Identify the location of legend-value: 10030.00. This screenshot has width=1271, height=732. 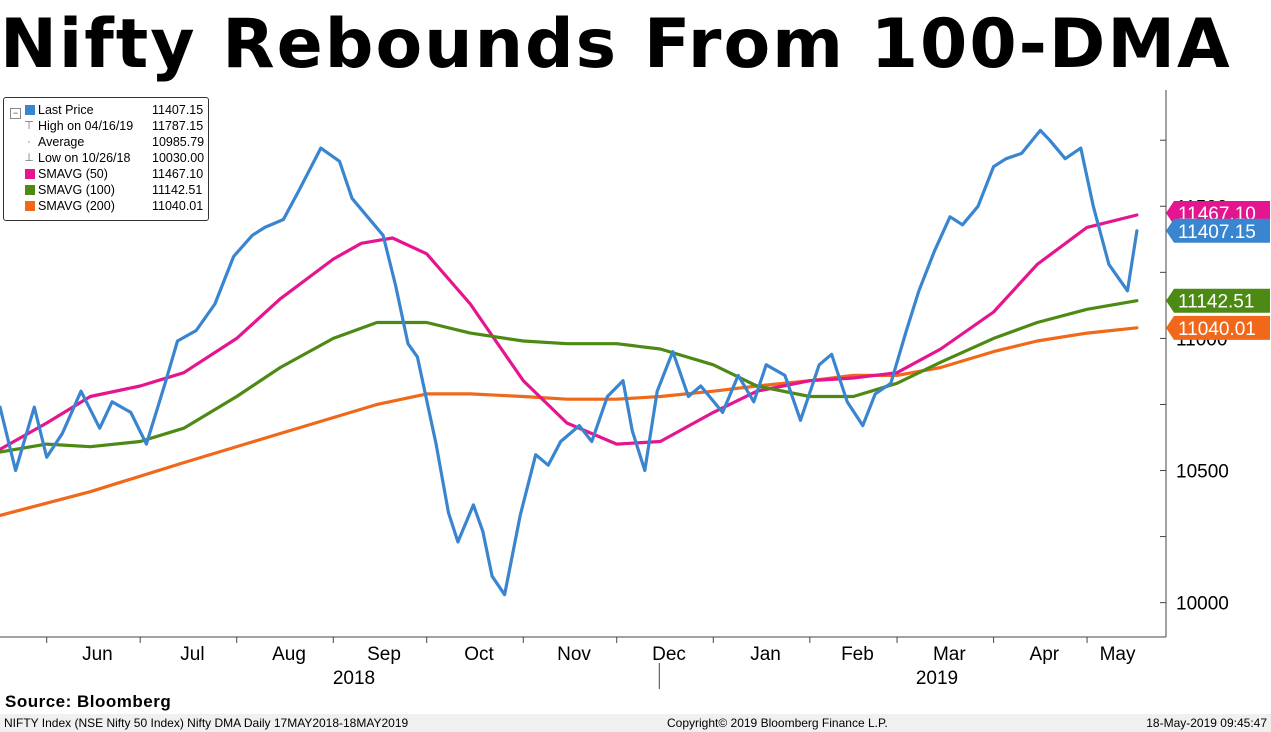
(178, 158).